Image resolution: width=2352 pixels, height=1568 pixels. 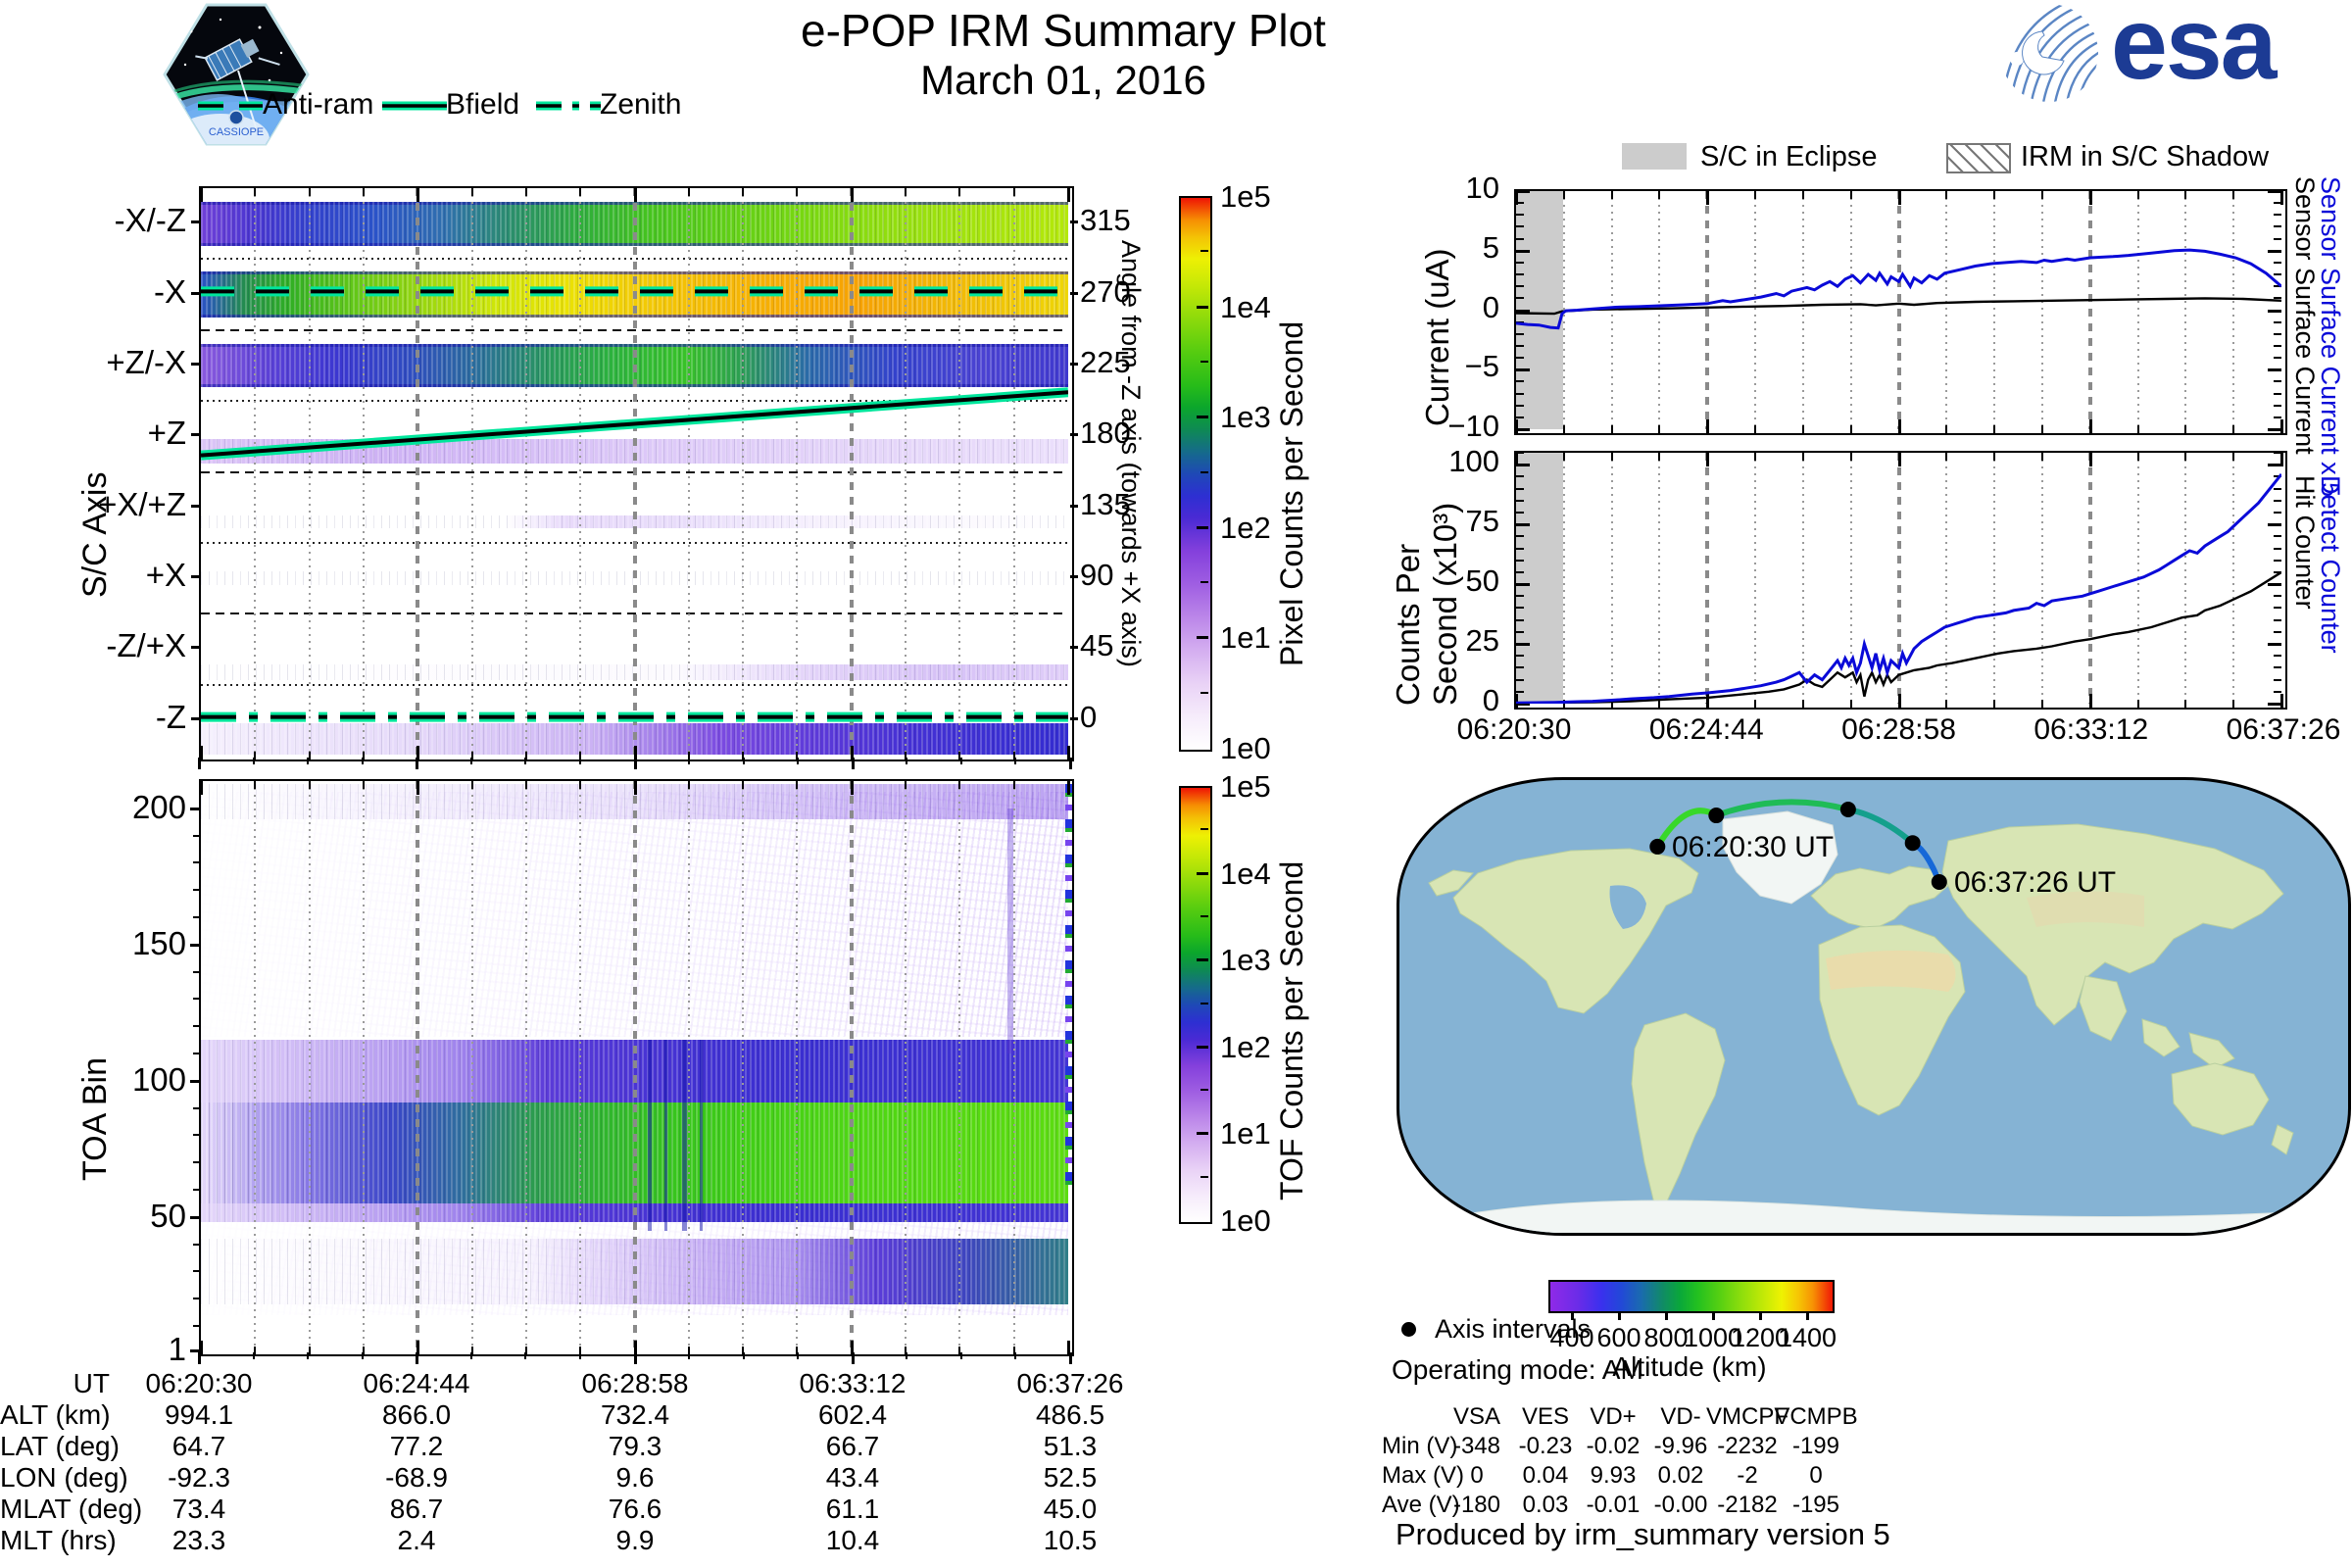 What do you see at coordinates (460, 105) in the screenshot?
I see `spectrogram-overlay-legend: Anti-ram Bfield Zenith` at bounding box center [460, 105].